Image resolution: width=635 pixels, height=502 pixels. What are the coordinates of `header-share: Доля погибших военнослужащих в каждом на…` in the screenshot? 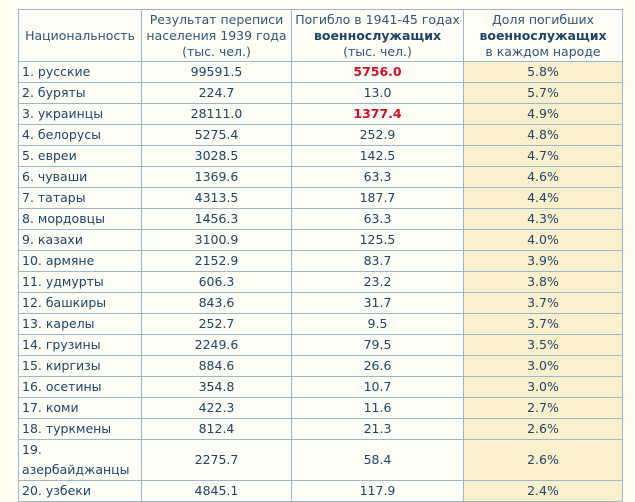 It's located at (543, 35).